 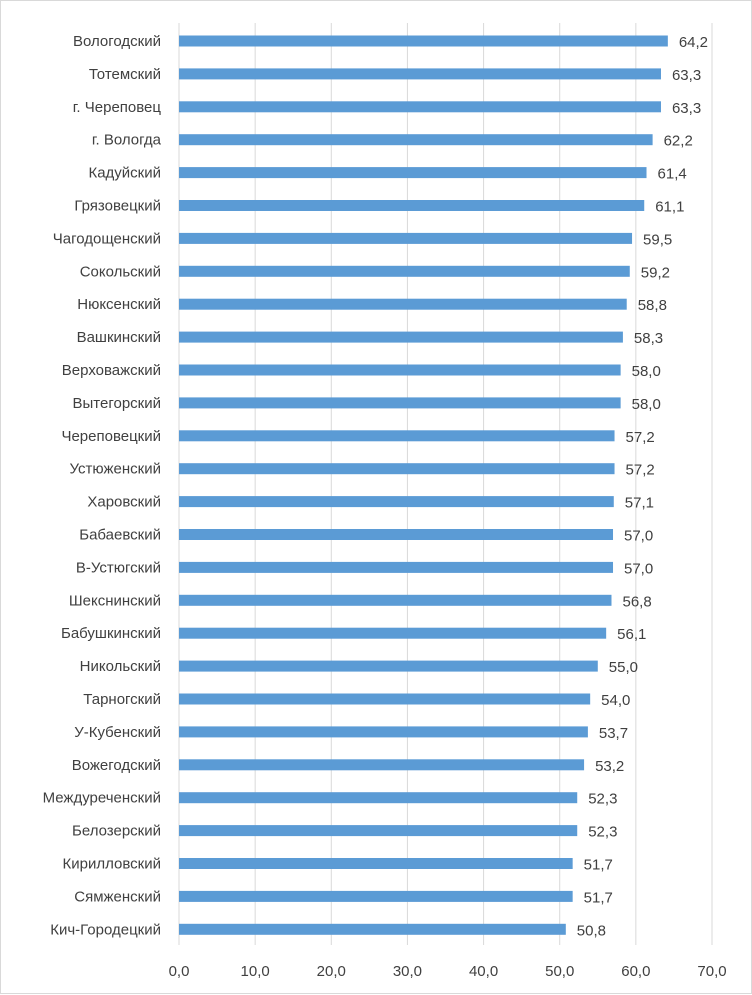 What do you see at coordinates (657, 239) in the screenshot?
I see `value-label: 59,5` at bounding box center [657, 239].